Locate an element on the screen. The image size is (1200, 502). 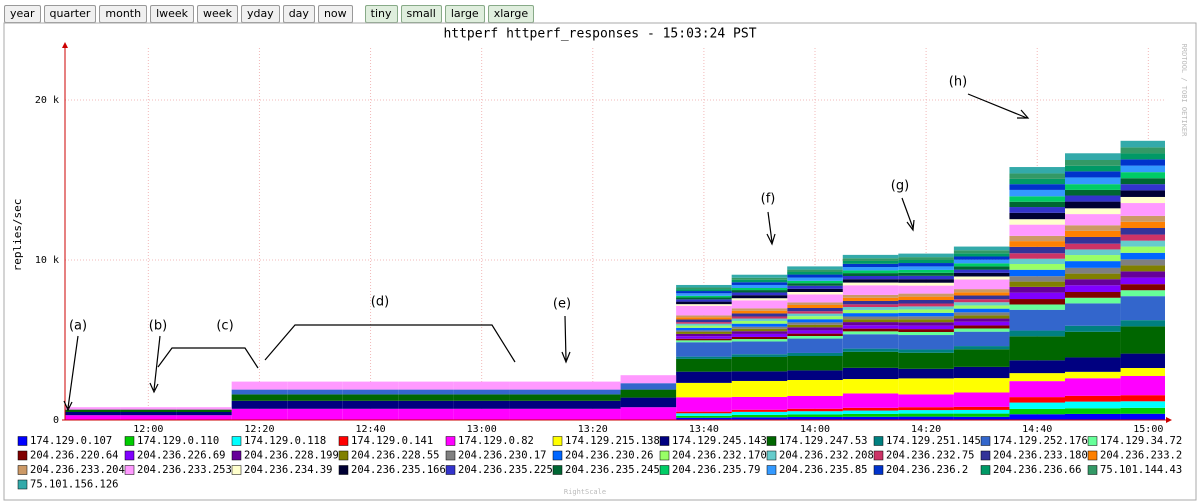
button: yday is located at coordinates (260, 14).